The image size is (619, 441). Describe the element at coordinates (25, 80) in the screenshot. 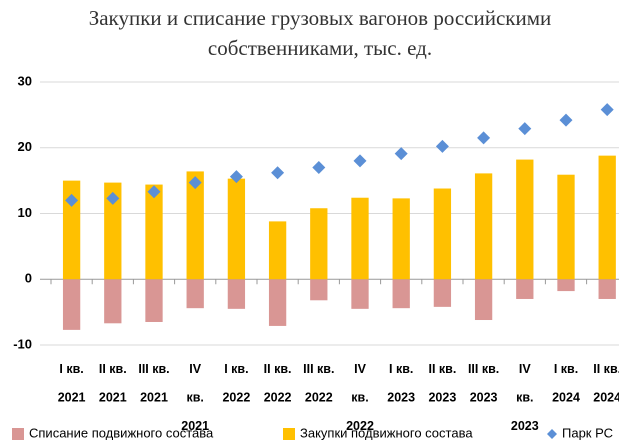

I see `y-tick-label: 30` at that location.